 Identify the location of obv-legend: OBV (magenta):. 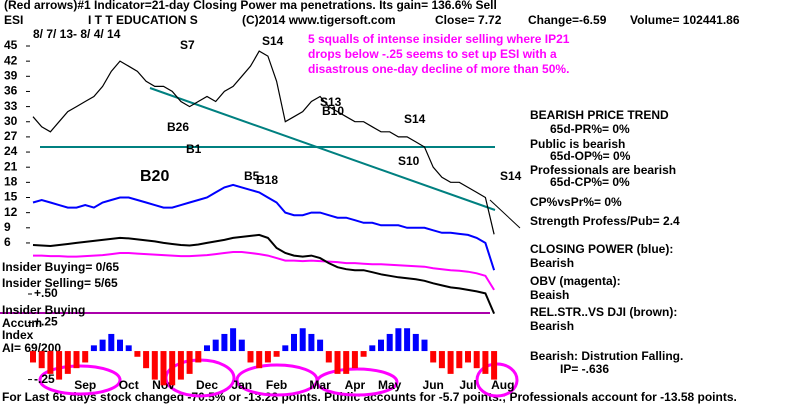
(575, 281).